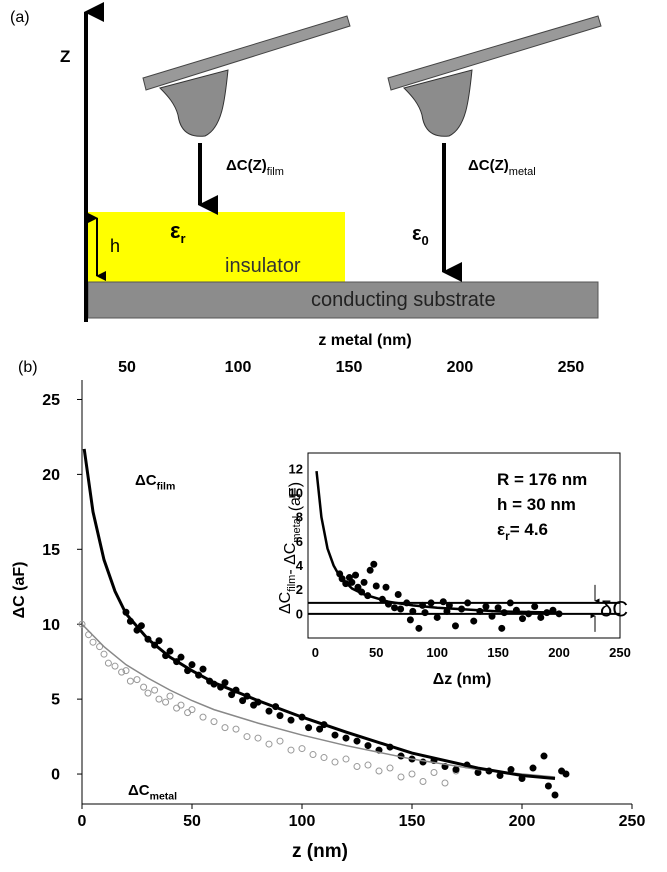 This screenshot has width=667, height=872. Describe the element at coordinates (20, 17) in the screenshot. I see `panel-label: (a)` at that location.